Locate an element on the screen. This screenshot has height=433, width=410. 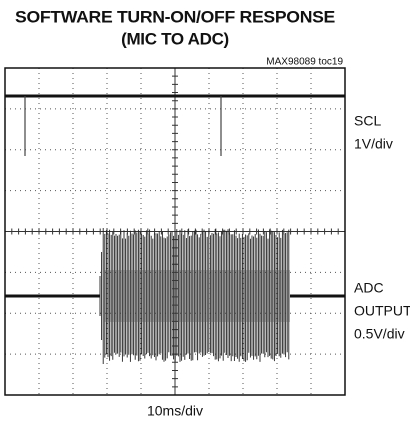
channel-name: SCL is located at coordinates (367, 121).